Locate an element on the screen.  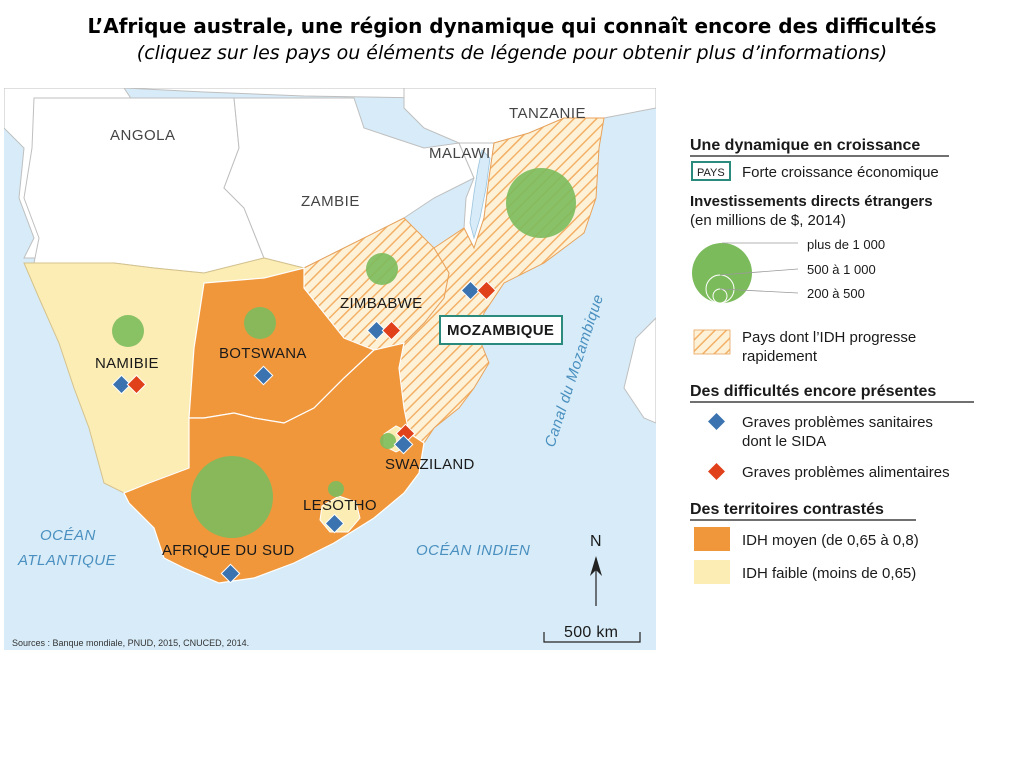
legend-sanitary-2: dont le SIDA is located at coordinates (784, 441).